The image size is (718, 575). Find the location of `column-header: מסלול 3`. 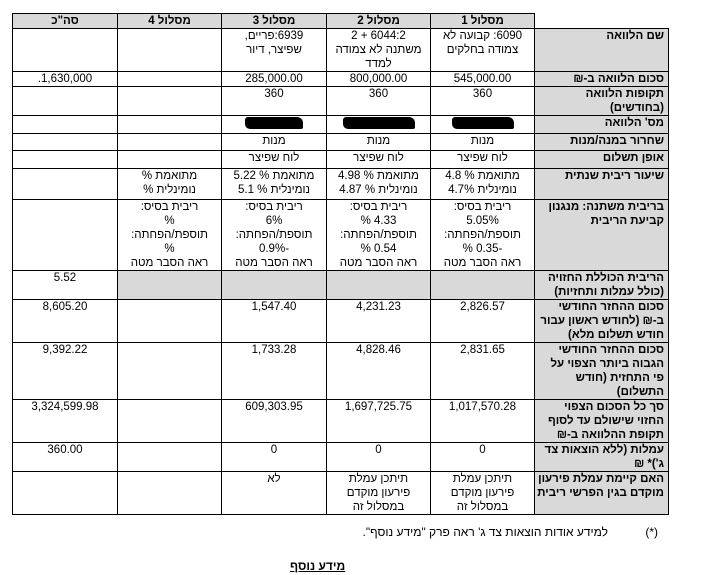

column-header: מסלול 3 is located at coordinates (274, 21).